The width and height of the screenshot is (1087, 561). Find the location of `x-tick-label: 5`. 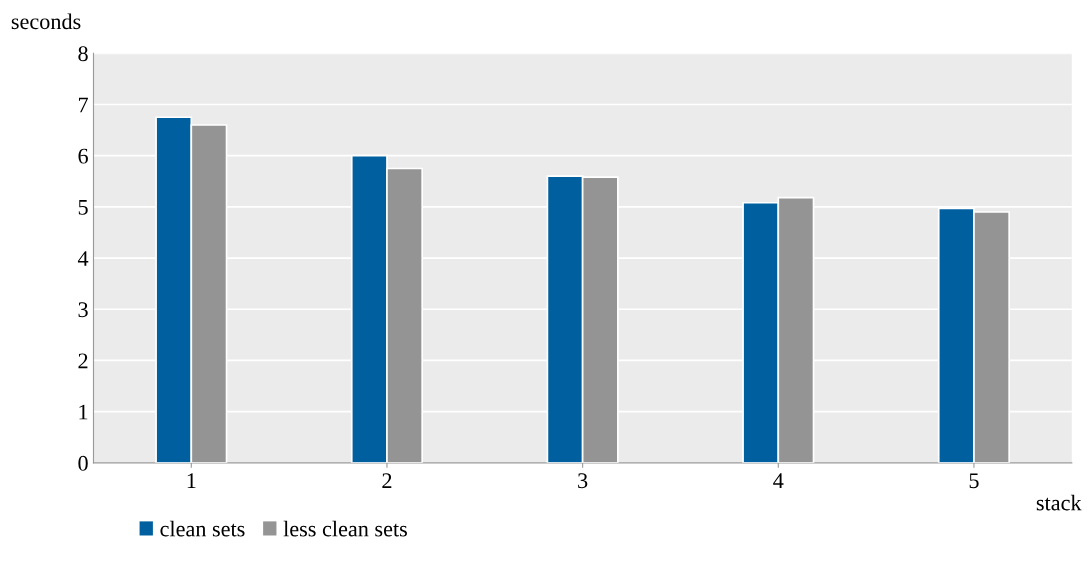

x-tick-label: 5 is located at coordinates (974, 481).